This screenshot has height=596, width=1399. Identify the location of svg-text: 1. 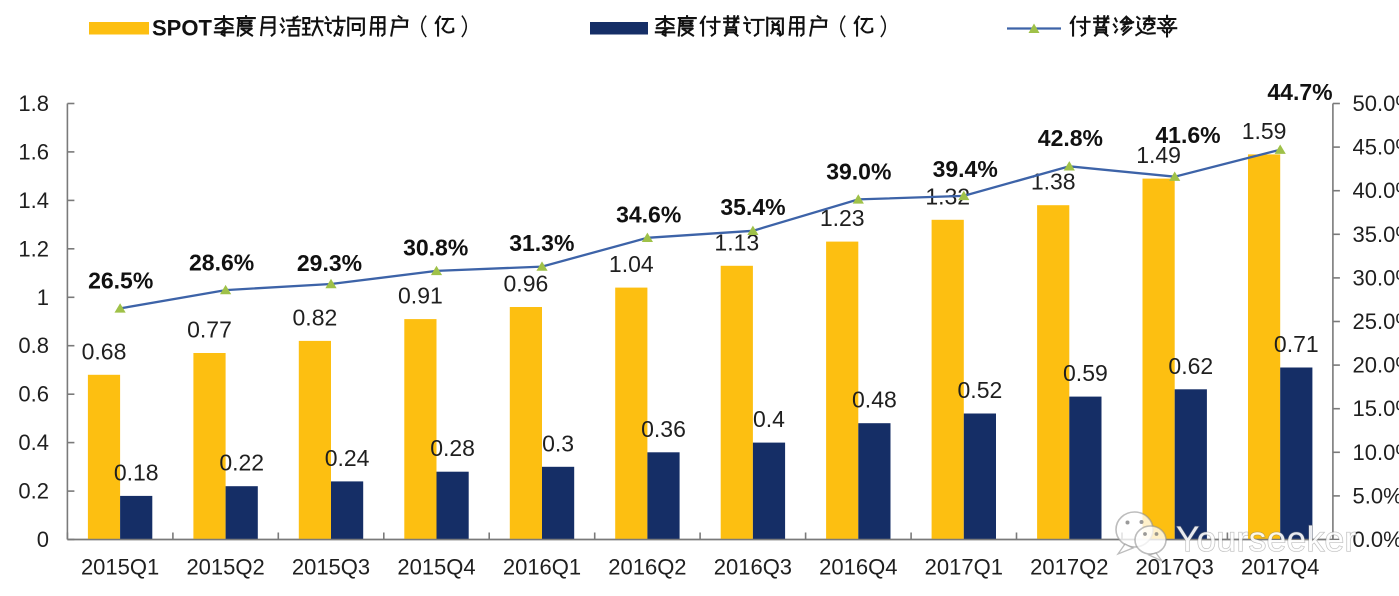
(43, 297).